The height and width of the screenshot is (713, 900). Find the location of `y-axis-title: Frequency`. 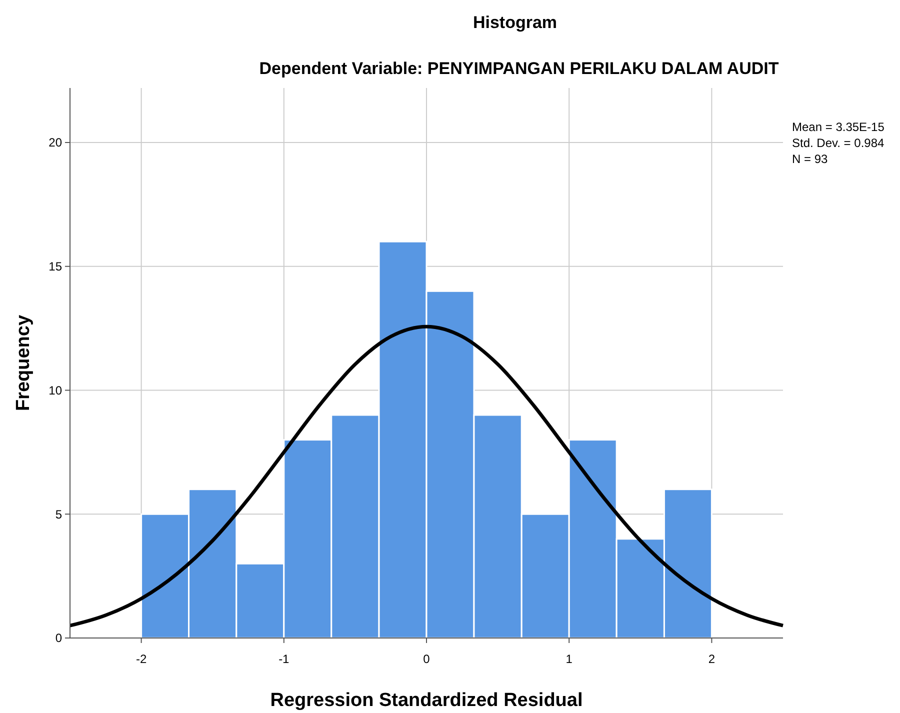

y-axis-title: Frequency is located at coordinates (23, 363).